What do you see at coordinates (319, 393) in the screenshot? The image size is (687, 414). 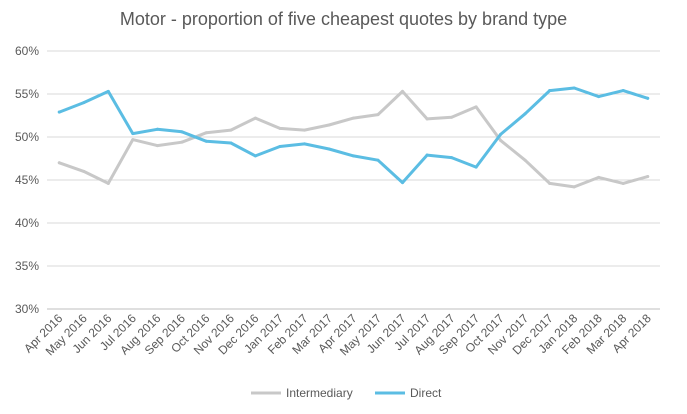 I see `legend-label-intermediary: Intermediary` at bounding box center [319, 393].